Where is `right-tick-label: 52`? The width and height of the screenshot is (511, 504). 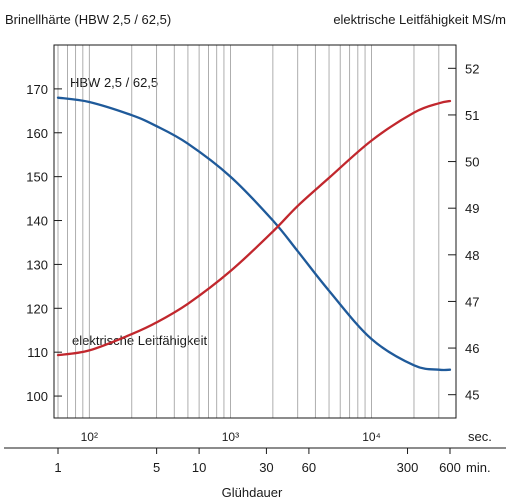
right-tick-label: 52 is located at coordinates (472, 68).